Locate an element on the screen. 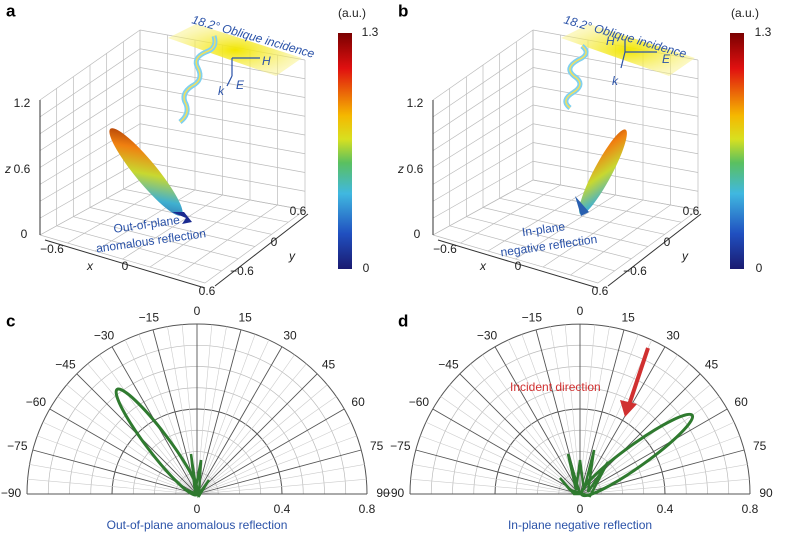 The height and width of the screenshot is (536, 788). angle-tick: −60 is located at coordinates (36, 402).